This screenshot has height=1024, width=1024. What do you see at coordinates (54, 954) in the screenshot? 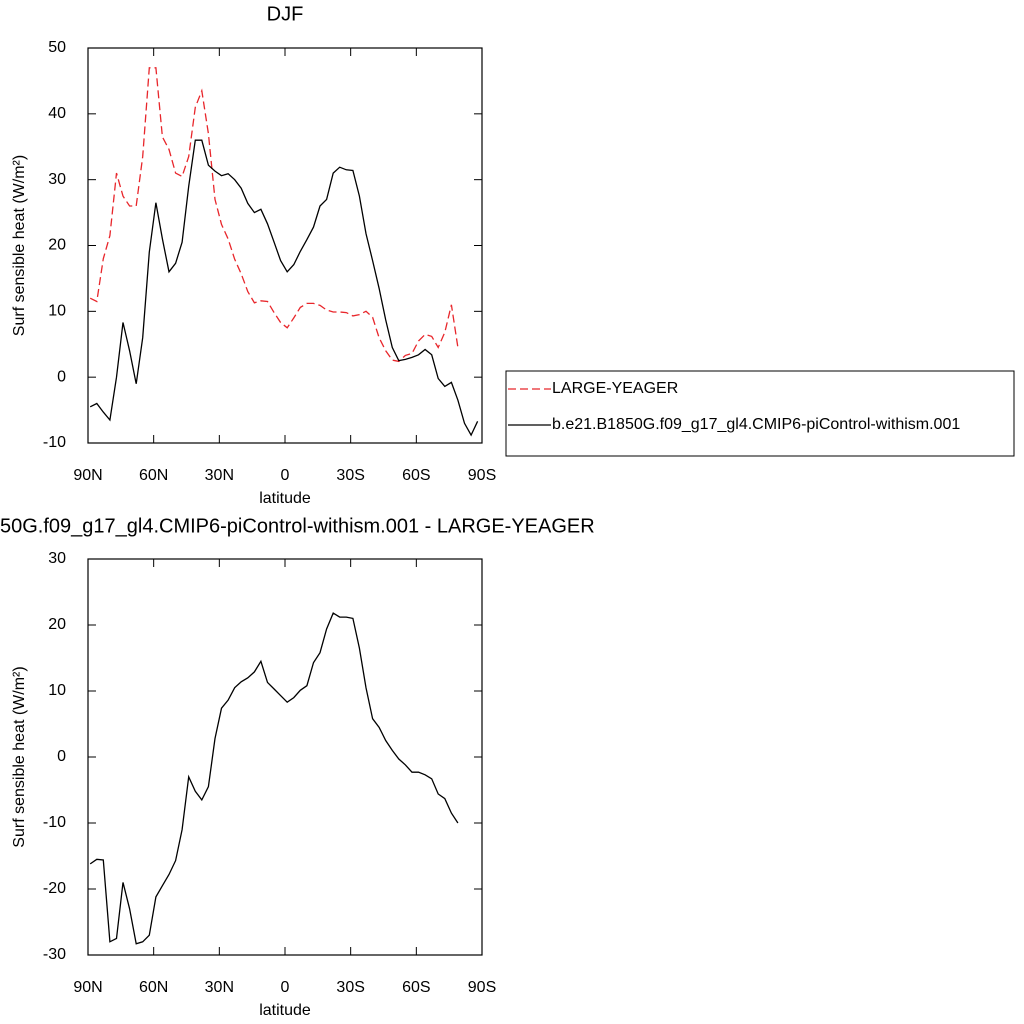
I see `y-tick-label: -30` at bounding box center [54, 954].